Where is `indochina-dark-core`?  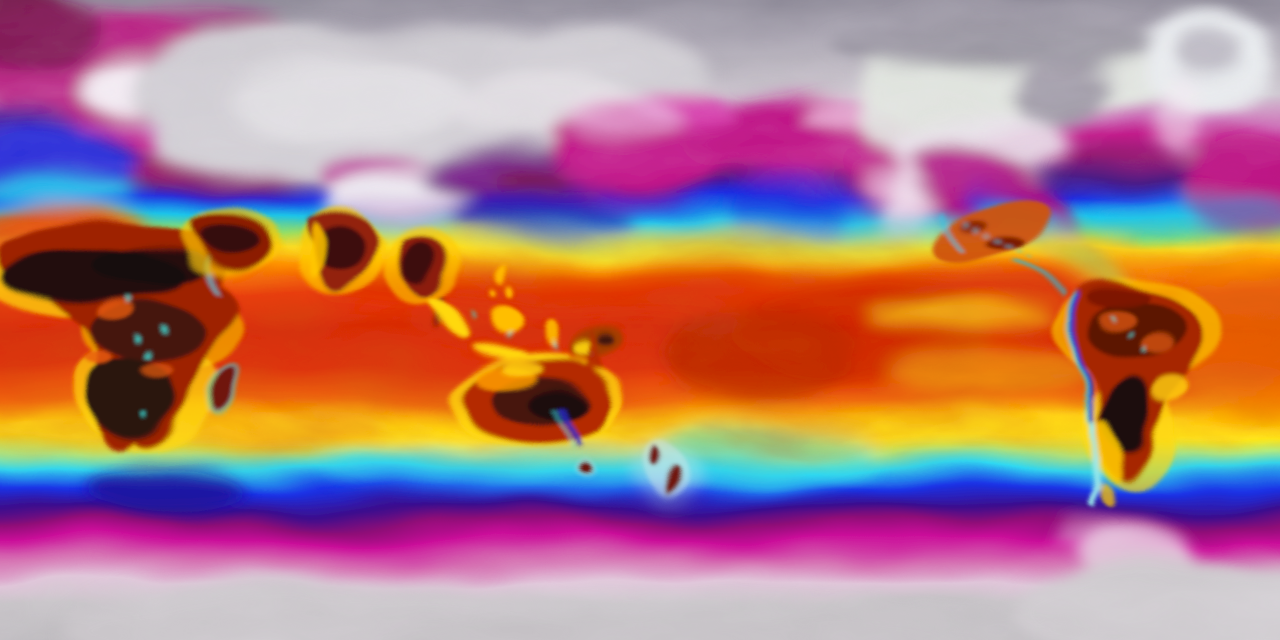 indochina-dark-core is located at coordinates (417, 264).